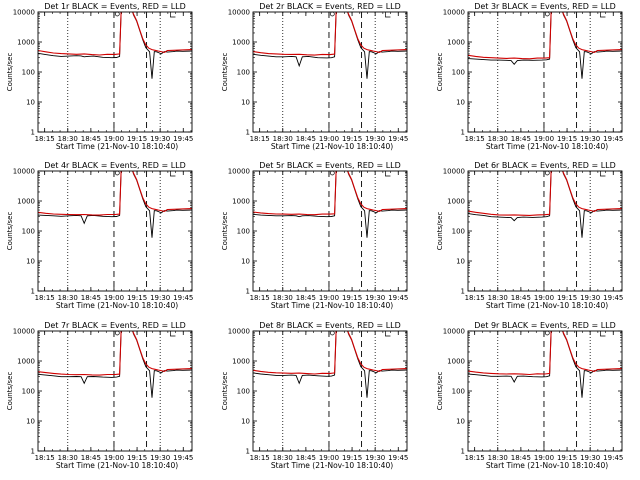  What do you see at coordinates (115, 165) in the screenshot?
I see `chart-title: Det 4r BLACK = Events, RED = LLD` at bounding box center [115, 165].